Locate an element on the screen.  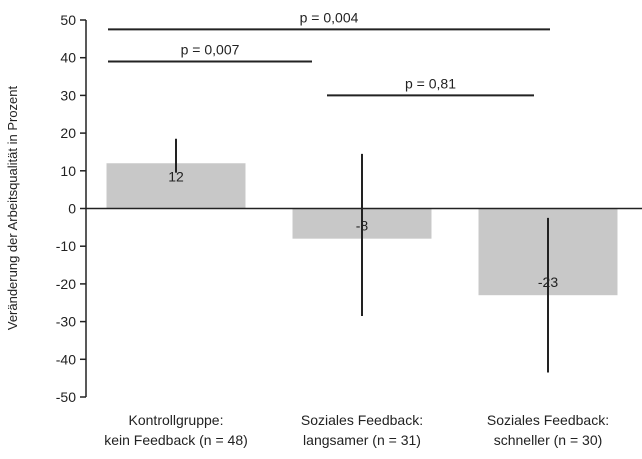
y-axis: 50 40 30 20 10 0 -10 -20 -30 -40 -50 is located at coordinates (71, 208).